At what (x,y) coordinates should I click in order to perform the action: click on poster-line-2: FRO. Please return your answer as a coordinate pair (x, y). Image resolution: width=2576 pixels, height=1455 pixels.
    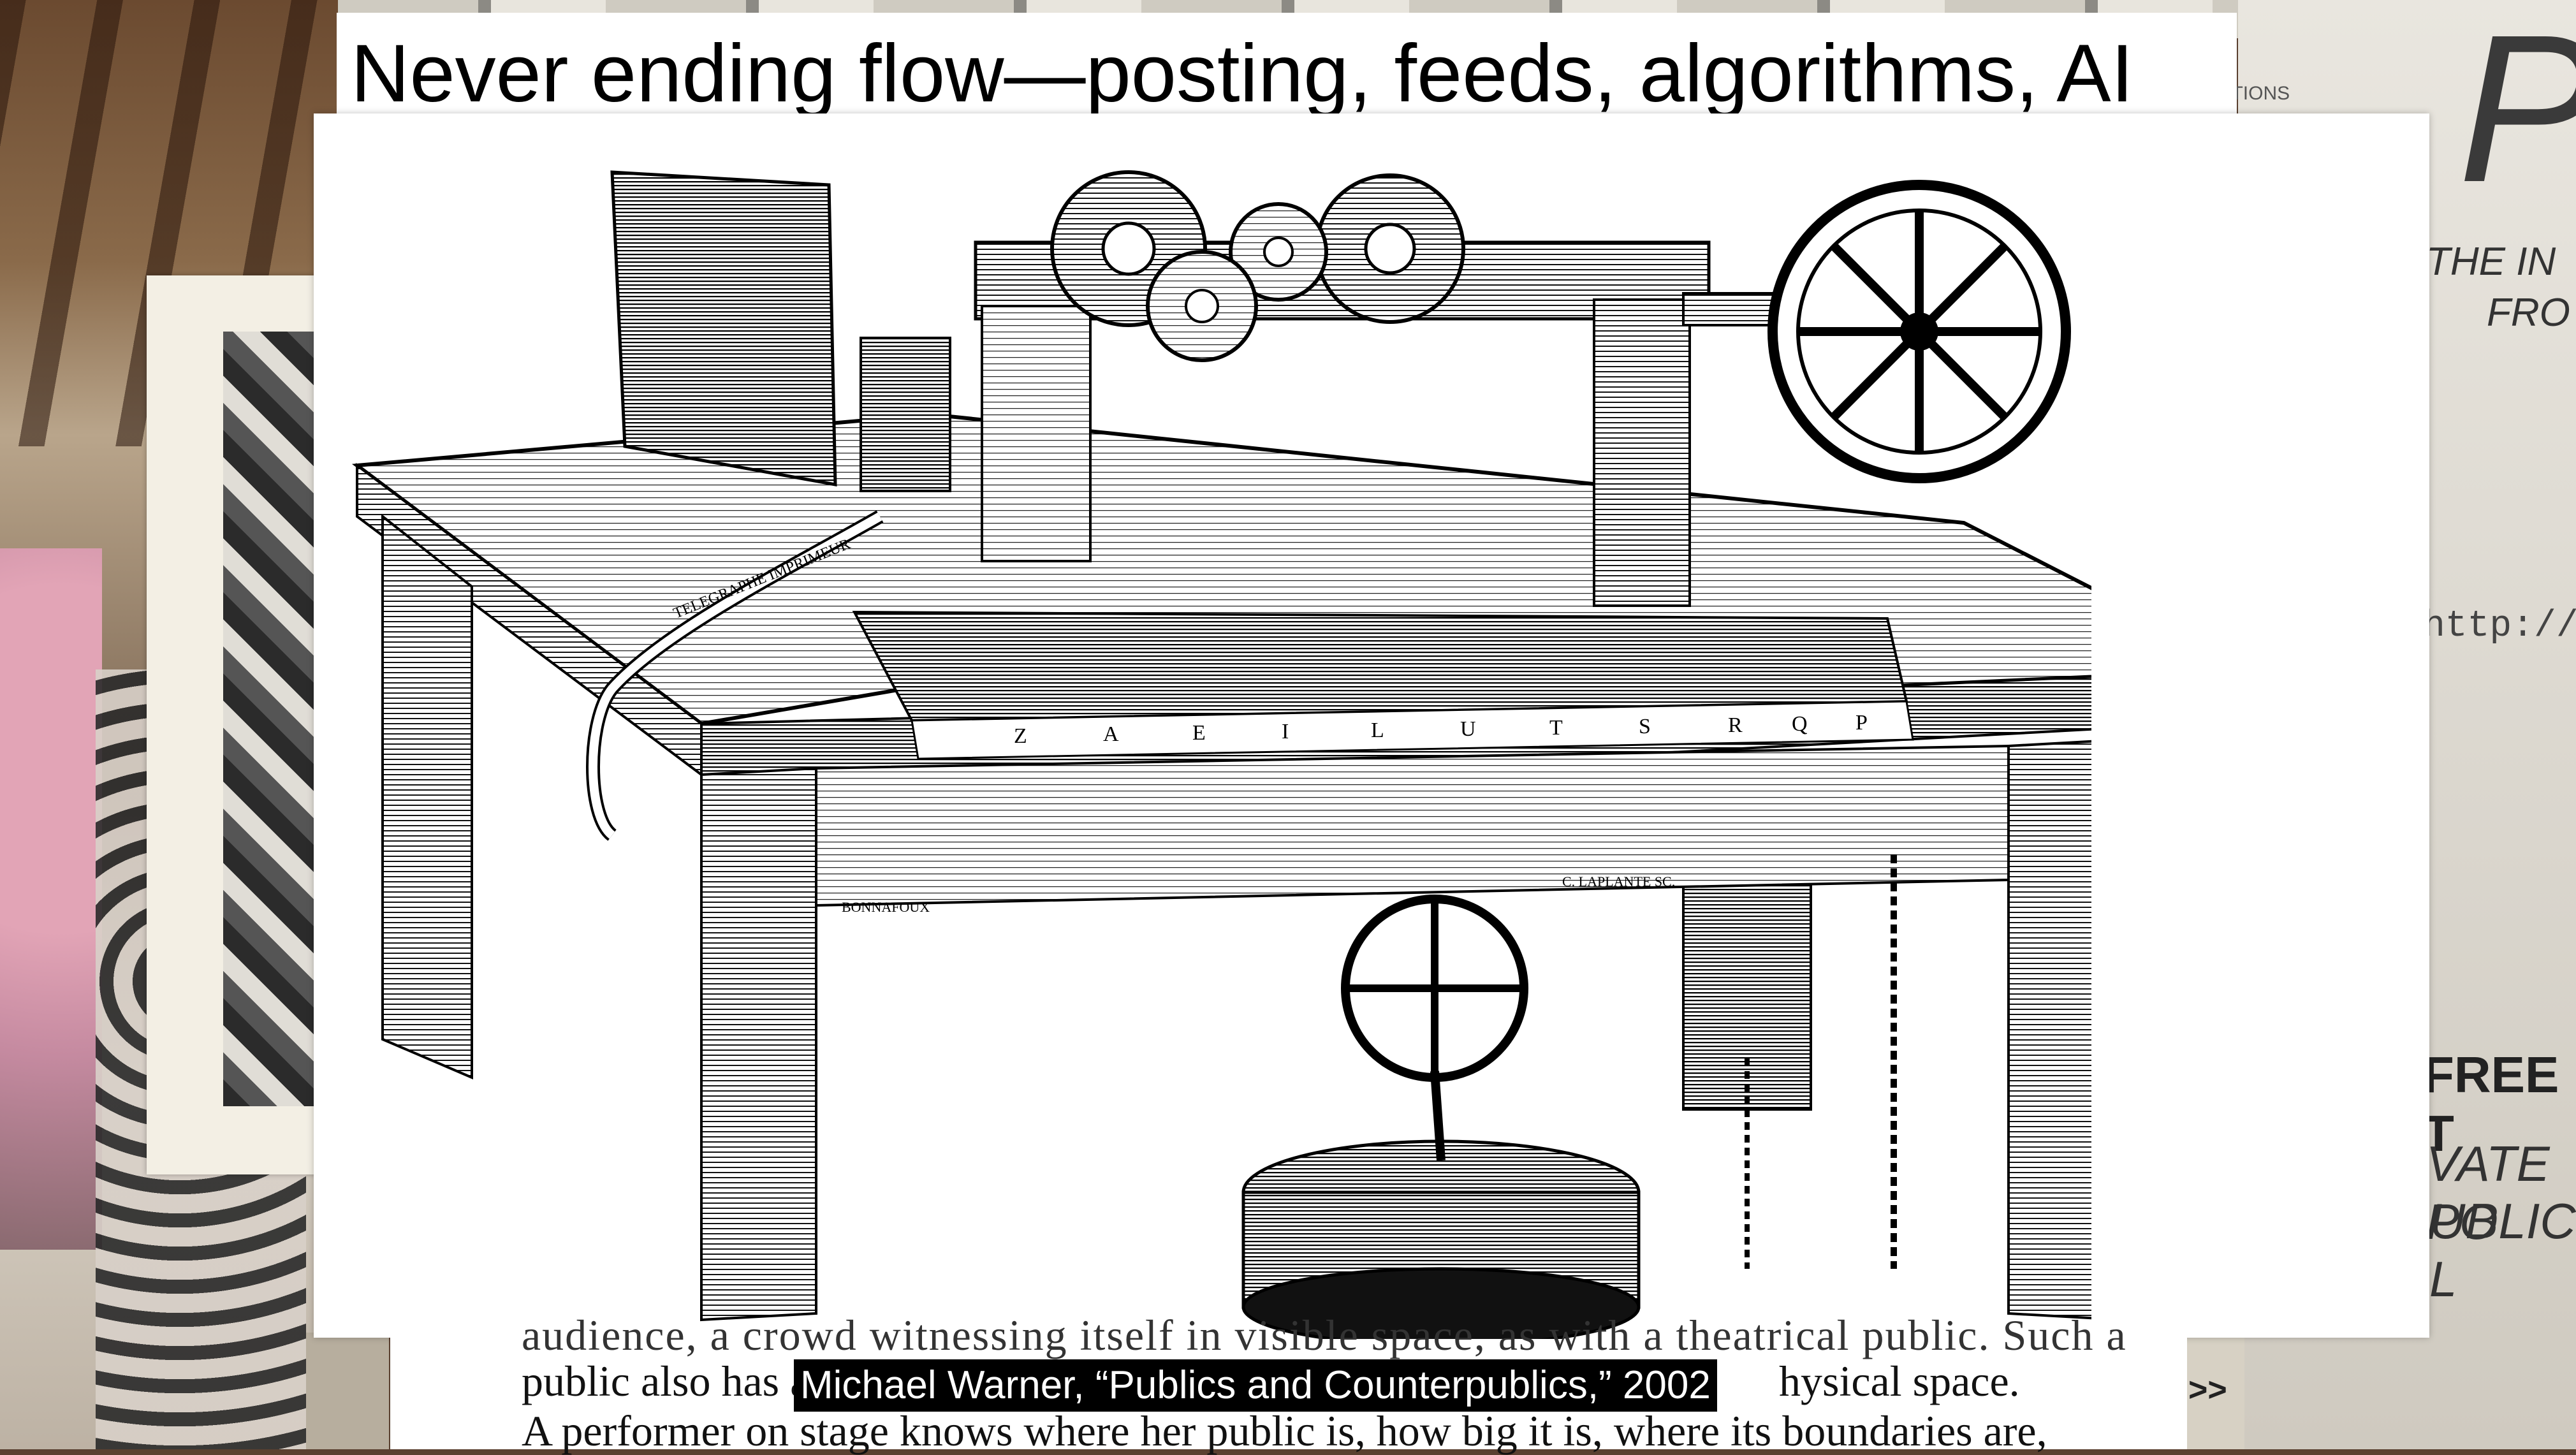
    Looking at the image, I should click on (2528, 313).